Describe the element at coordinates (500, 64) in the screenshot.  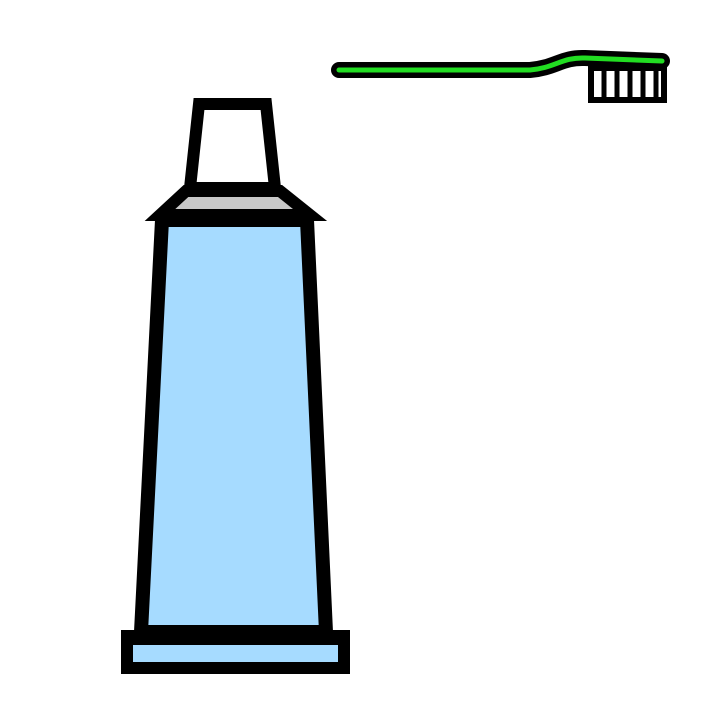
I see `toothbrush-handle` at that location.